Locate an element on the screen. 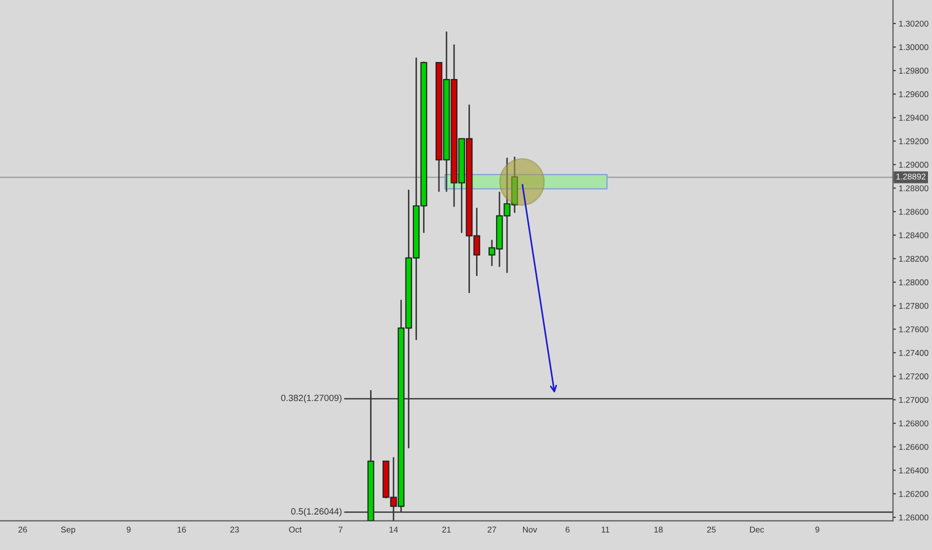 The image size is (932, 550). ref-line-label: 0.5(1.26044) is located at coordinates (316, 512).